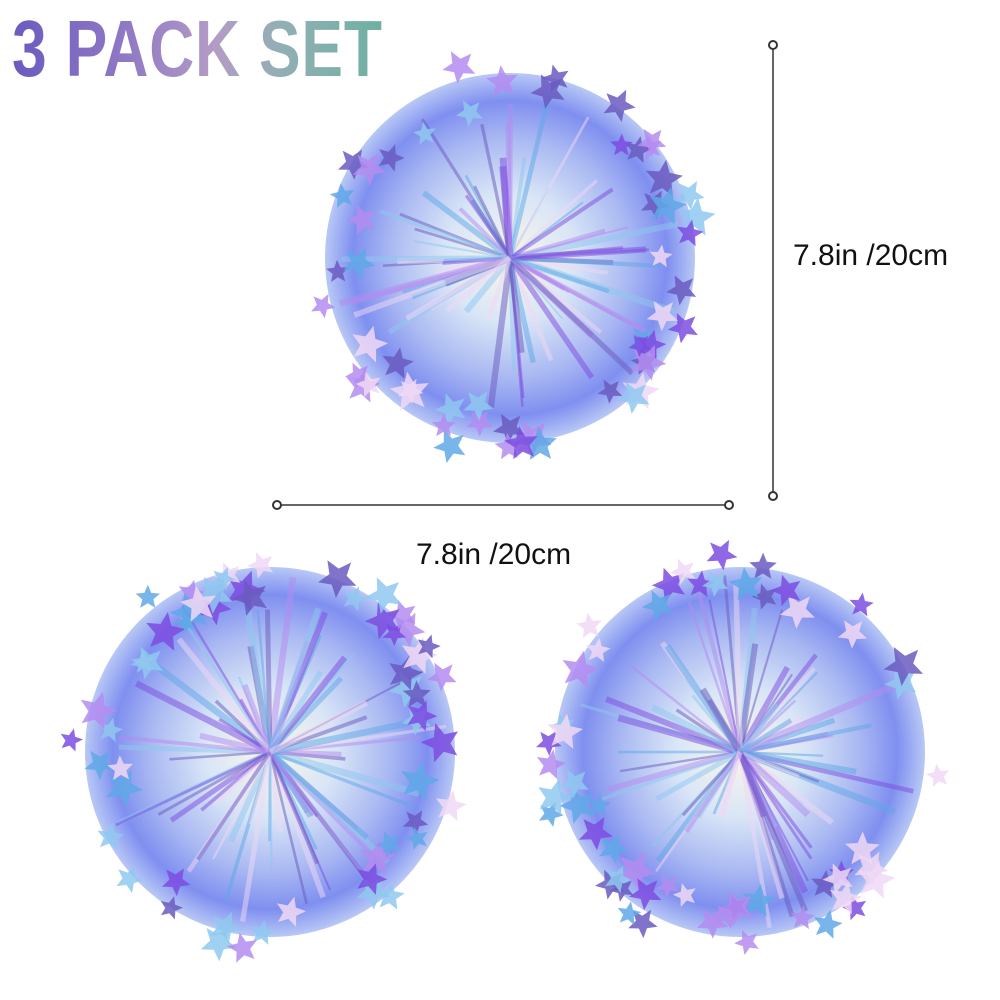  I want to click on height-label: 7.8in /20cm, so click(871, 255).